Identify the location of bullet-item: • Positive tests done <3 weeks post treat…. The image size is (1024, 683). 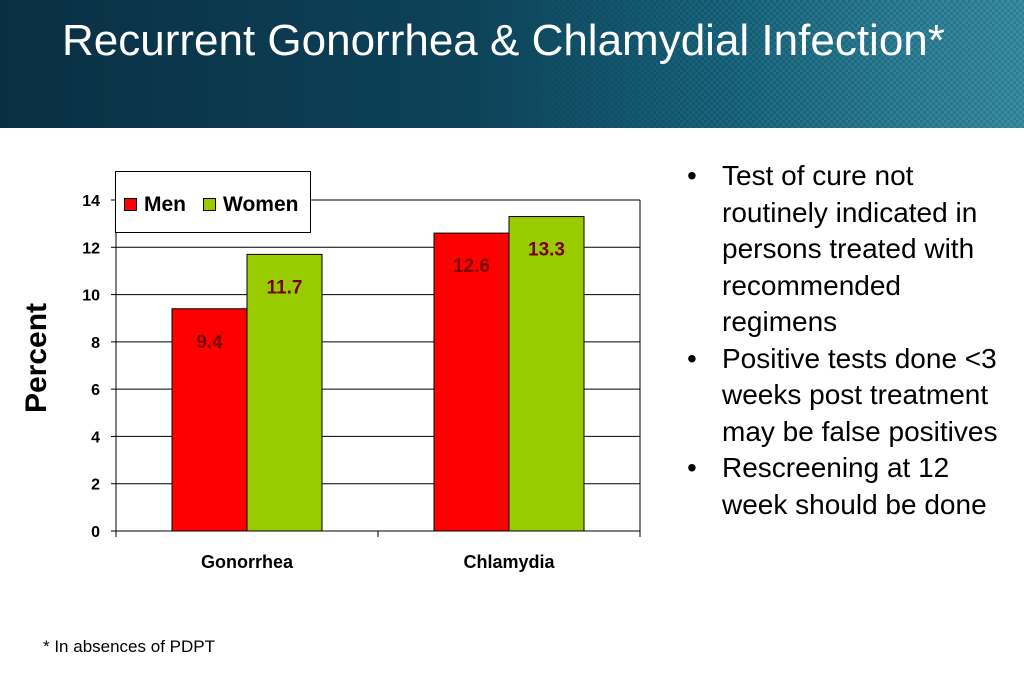
(842, 396).